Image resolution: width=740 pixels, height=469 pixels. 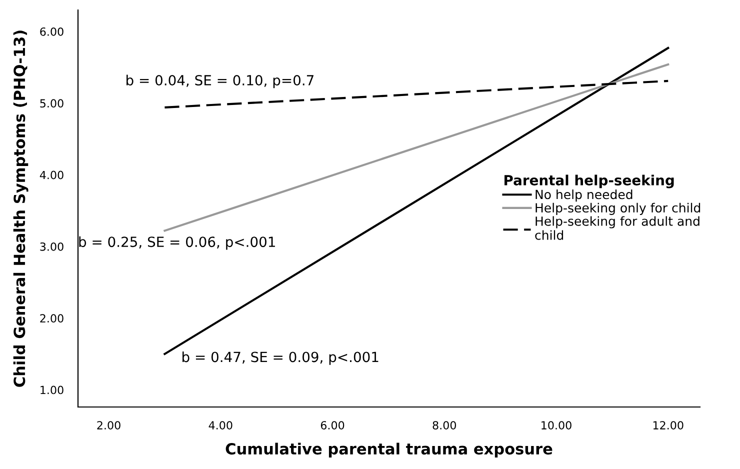 What do you see at coordinates (332, 425) in the screenshot?
I see `x-tick-label: 6.00` at bounding box center [332, 425].